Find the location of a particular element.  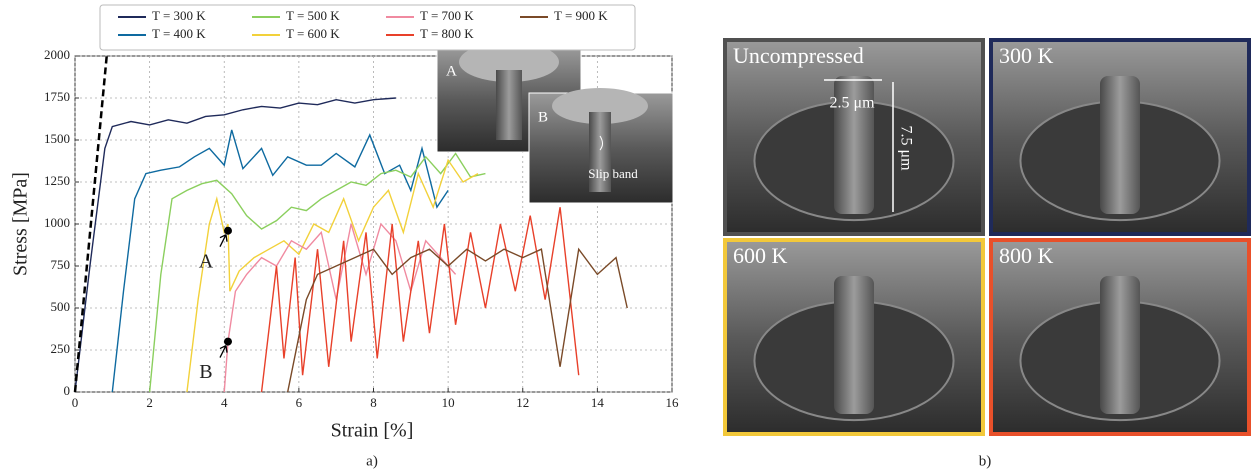

x-tick-label: 14 is located at coordinates (598, 402).